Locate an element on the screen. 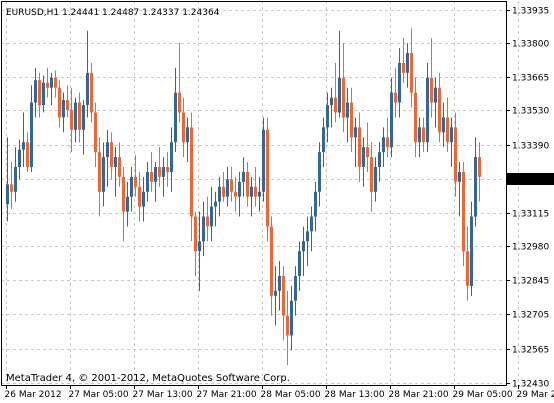 The image size is (554, 403). y-tick-label: 1.33935 is located at coordinates (530, 12).